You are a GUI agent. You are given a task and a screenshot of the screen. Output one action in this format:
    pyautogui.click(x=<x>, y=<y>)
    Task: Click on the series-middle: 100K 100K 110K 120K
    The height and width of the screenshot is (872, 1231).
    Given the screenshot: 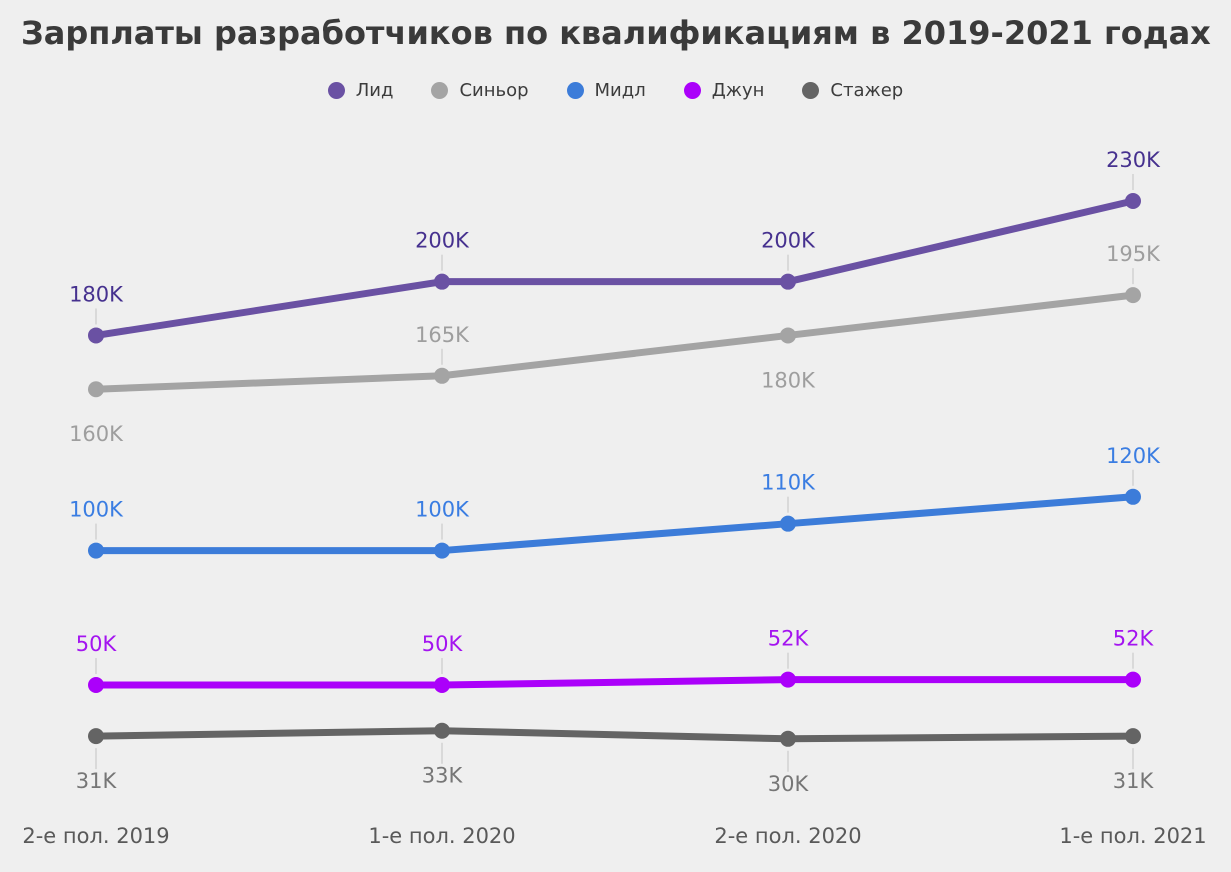 What is the action you would take?
    pyautogui.click(x=615, y=501)
    